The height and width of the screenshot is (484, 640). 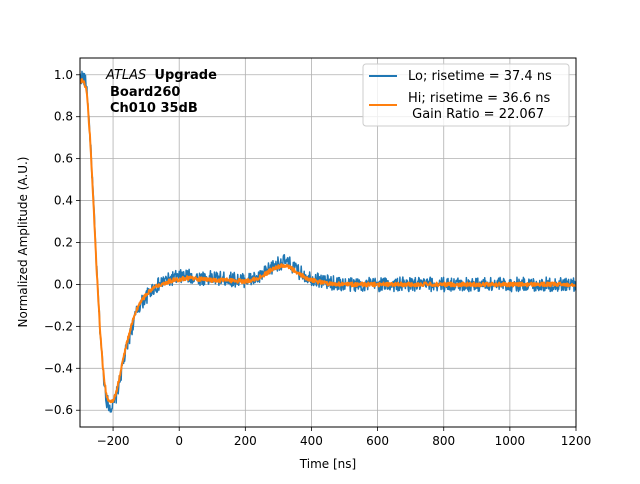 What do you see at coordinates (185, 75) in the screenshot?
I see `annotation-upgrade: Upgrade` at bounding box center [185, 75].